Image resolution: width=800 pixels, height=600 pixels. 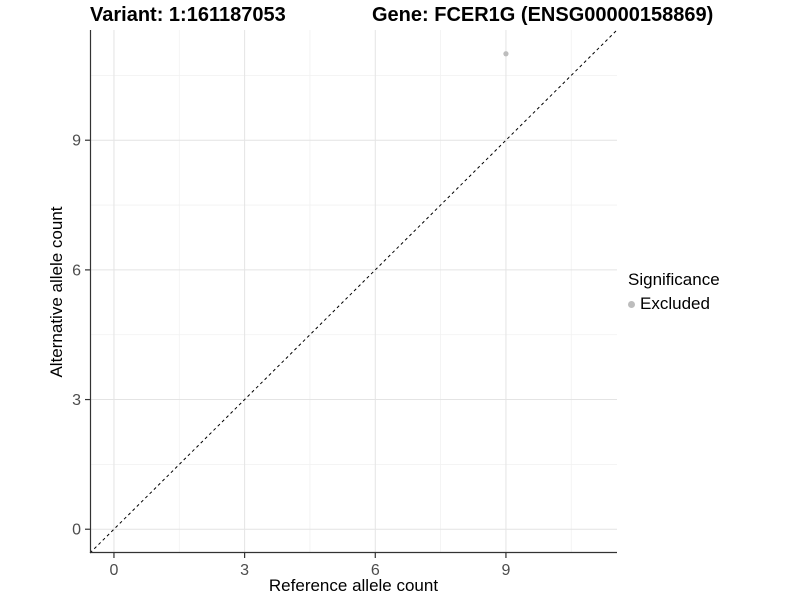 What do you see at coordinates (505, 570) in the screenshot?
I see `x-tick-label: 9` at bounding box center [505, 570].